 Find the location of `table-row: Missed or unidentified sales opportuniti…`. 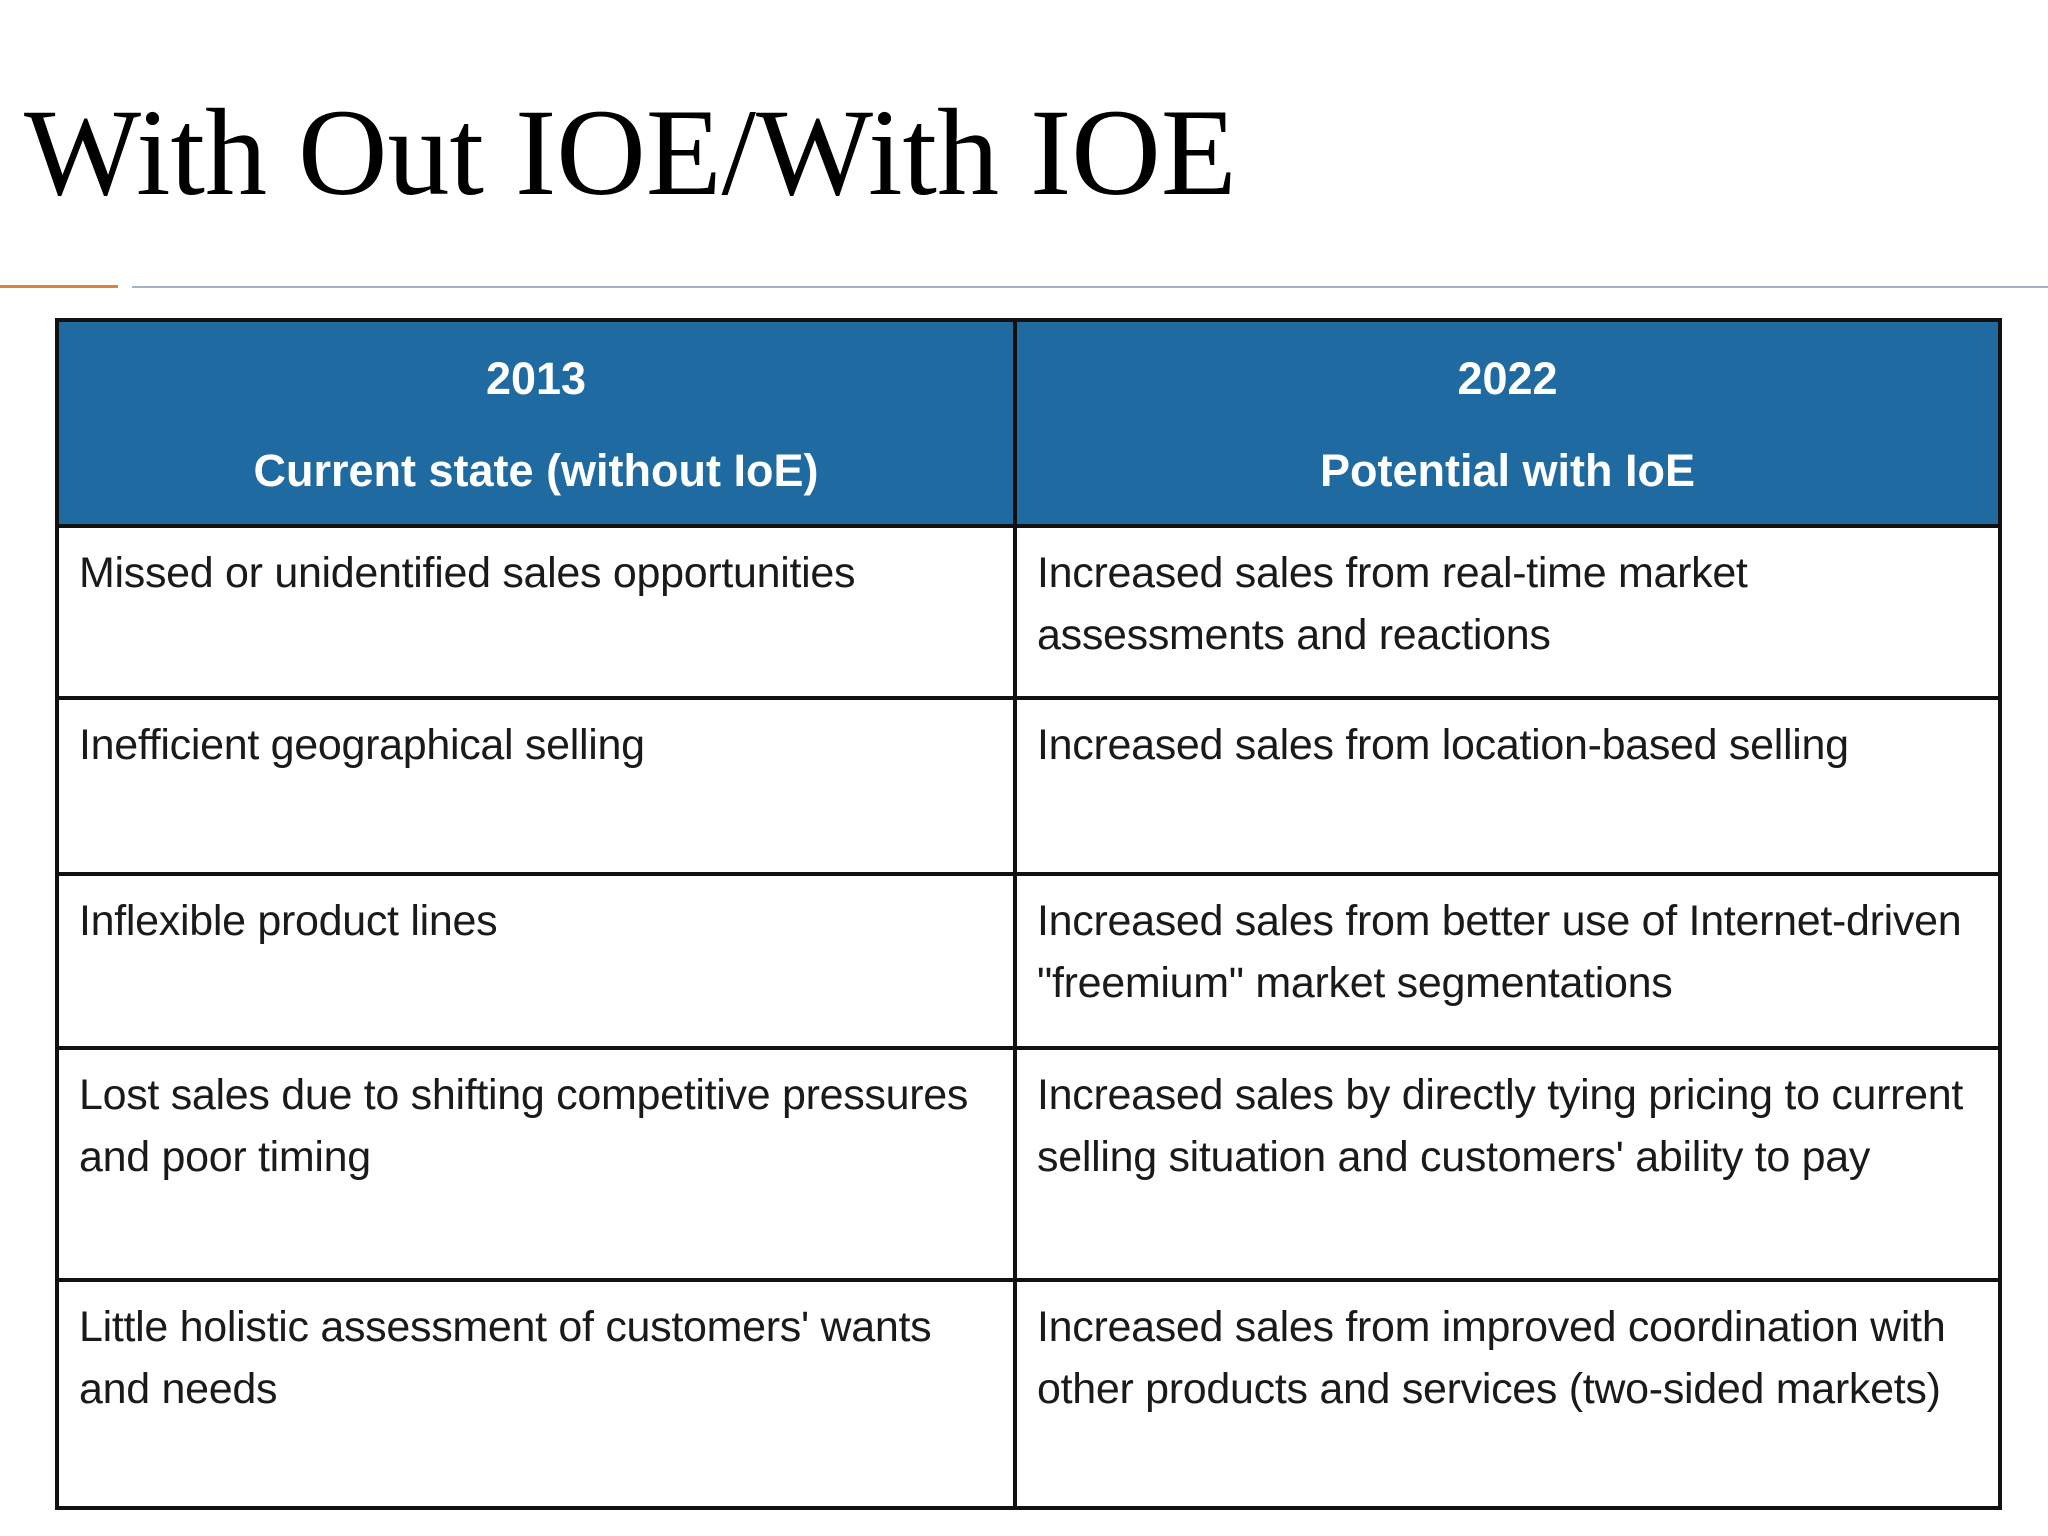

table-row: Missed or unidentified sales opportuniti… is located at coordinates (1028, 612).